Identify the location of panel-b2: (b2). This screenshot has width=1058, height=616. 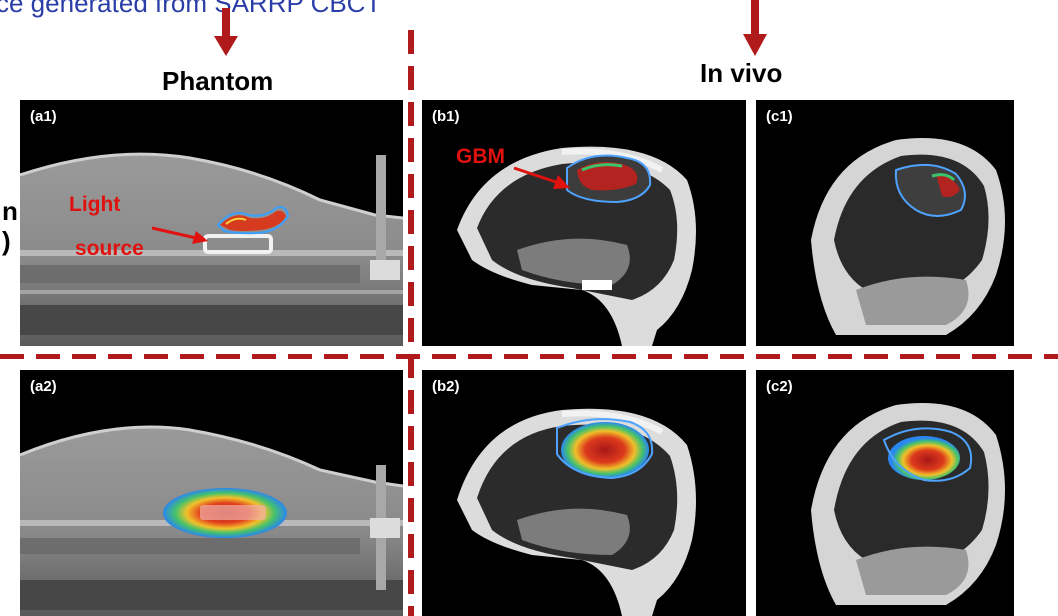
(584, 493).